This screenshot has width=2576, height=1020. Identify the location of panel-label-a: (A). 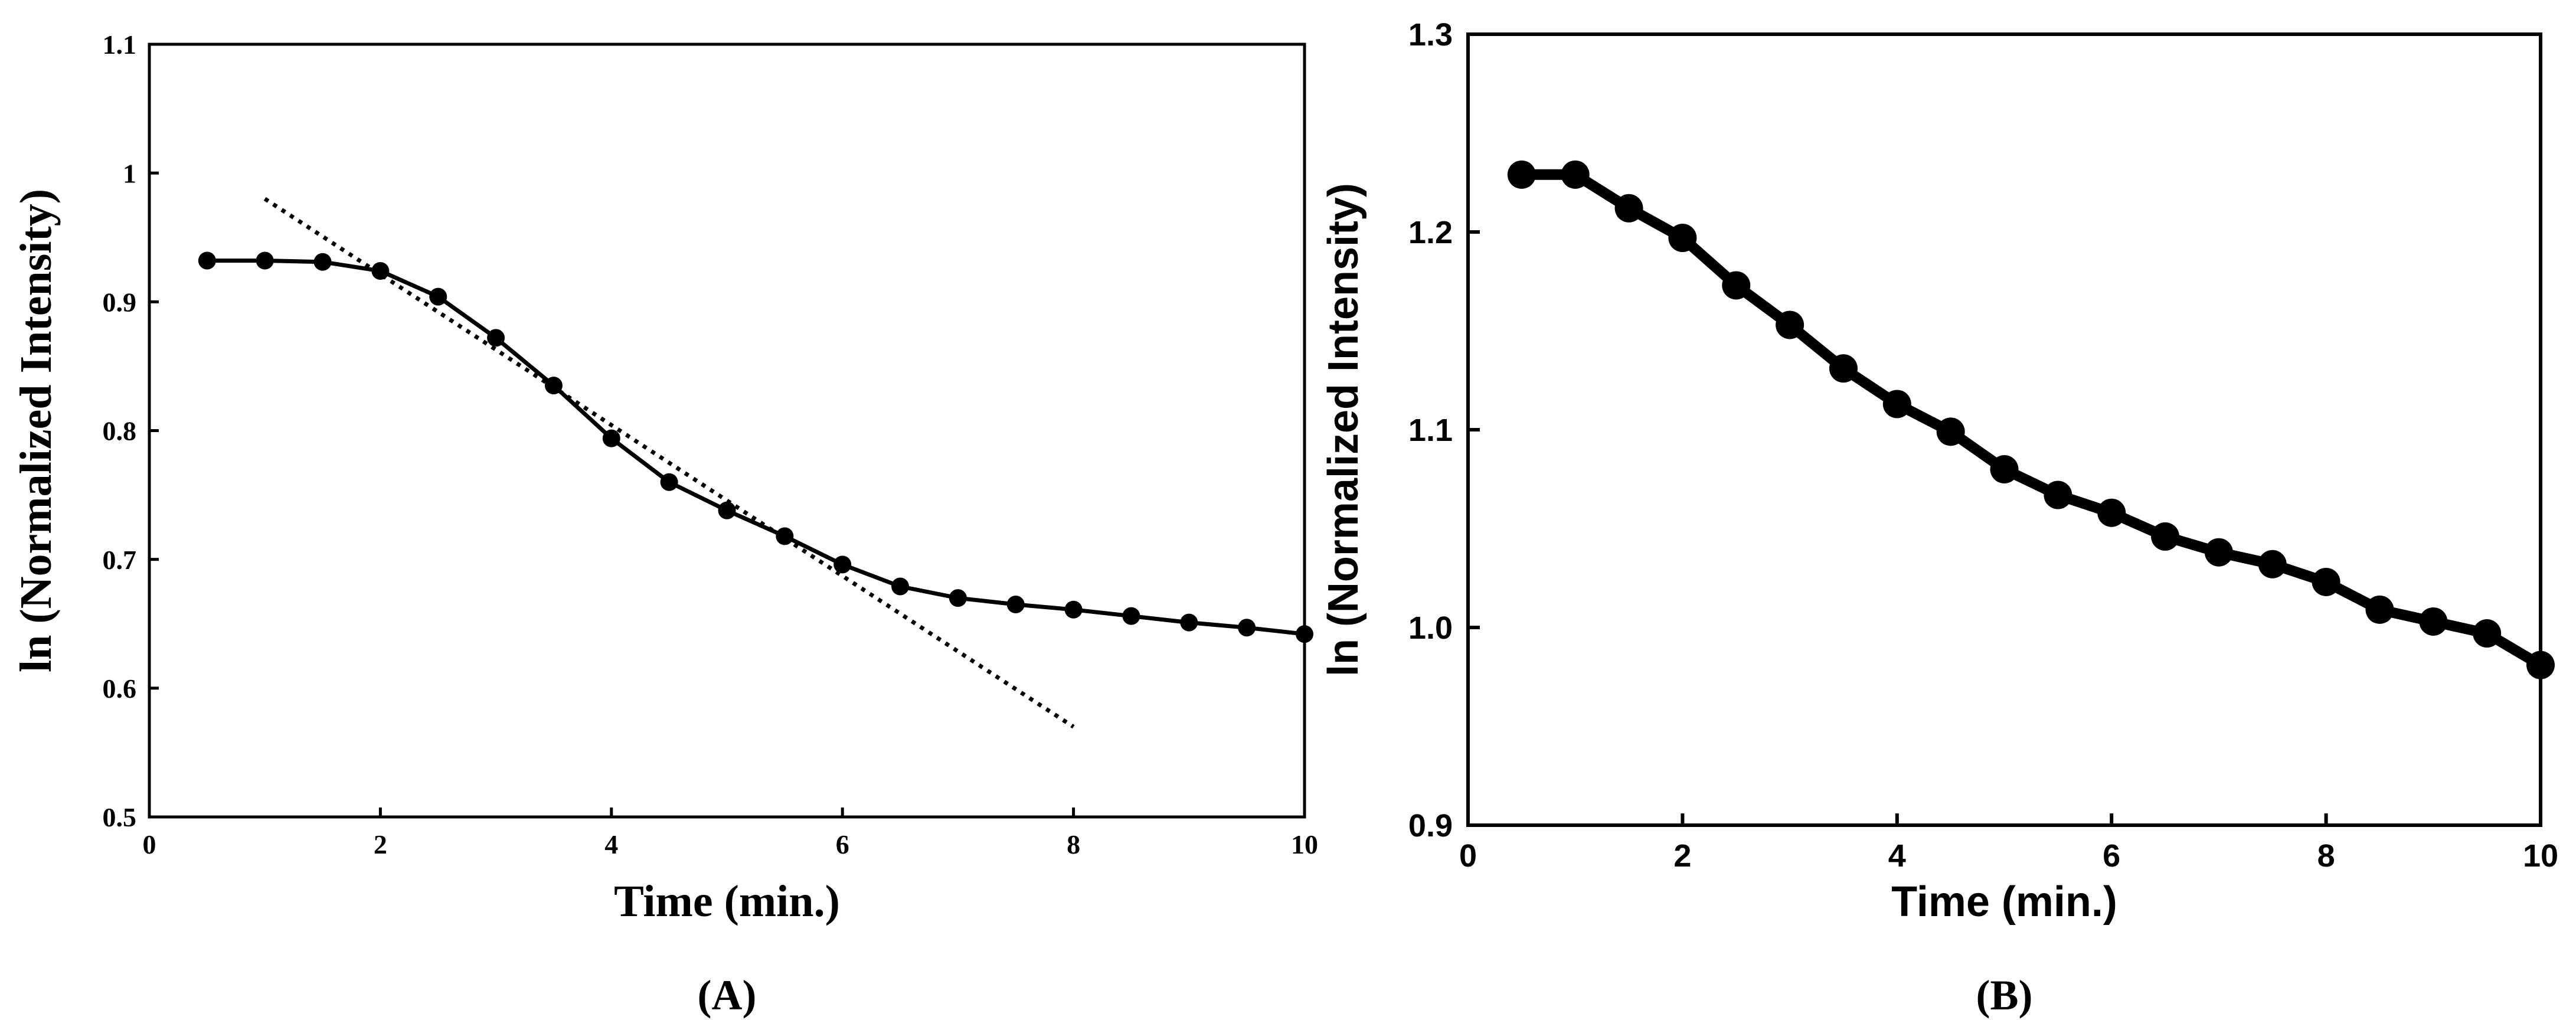
(727, 995).